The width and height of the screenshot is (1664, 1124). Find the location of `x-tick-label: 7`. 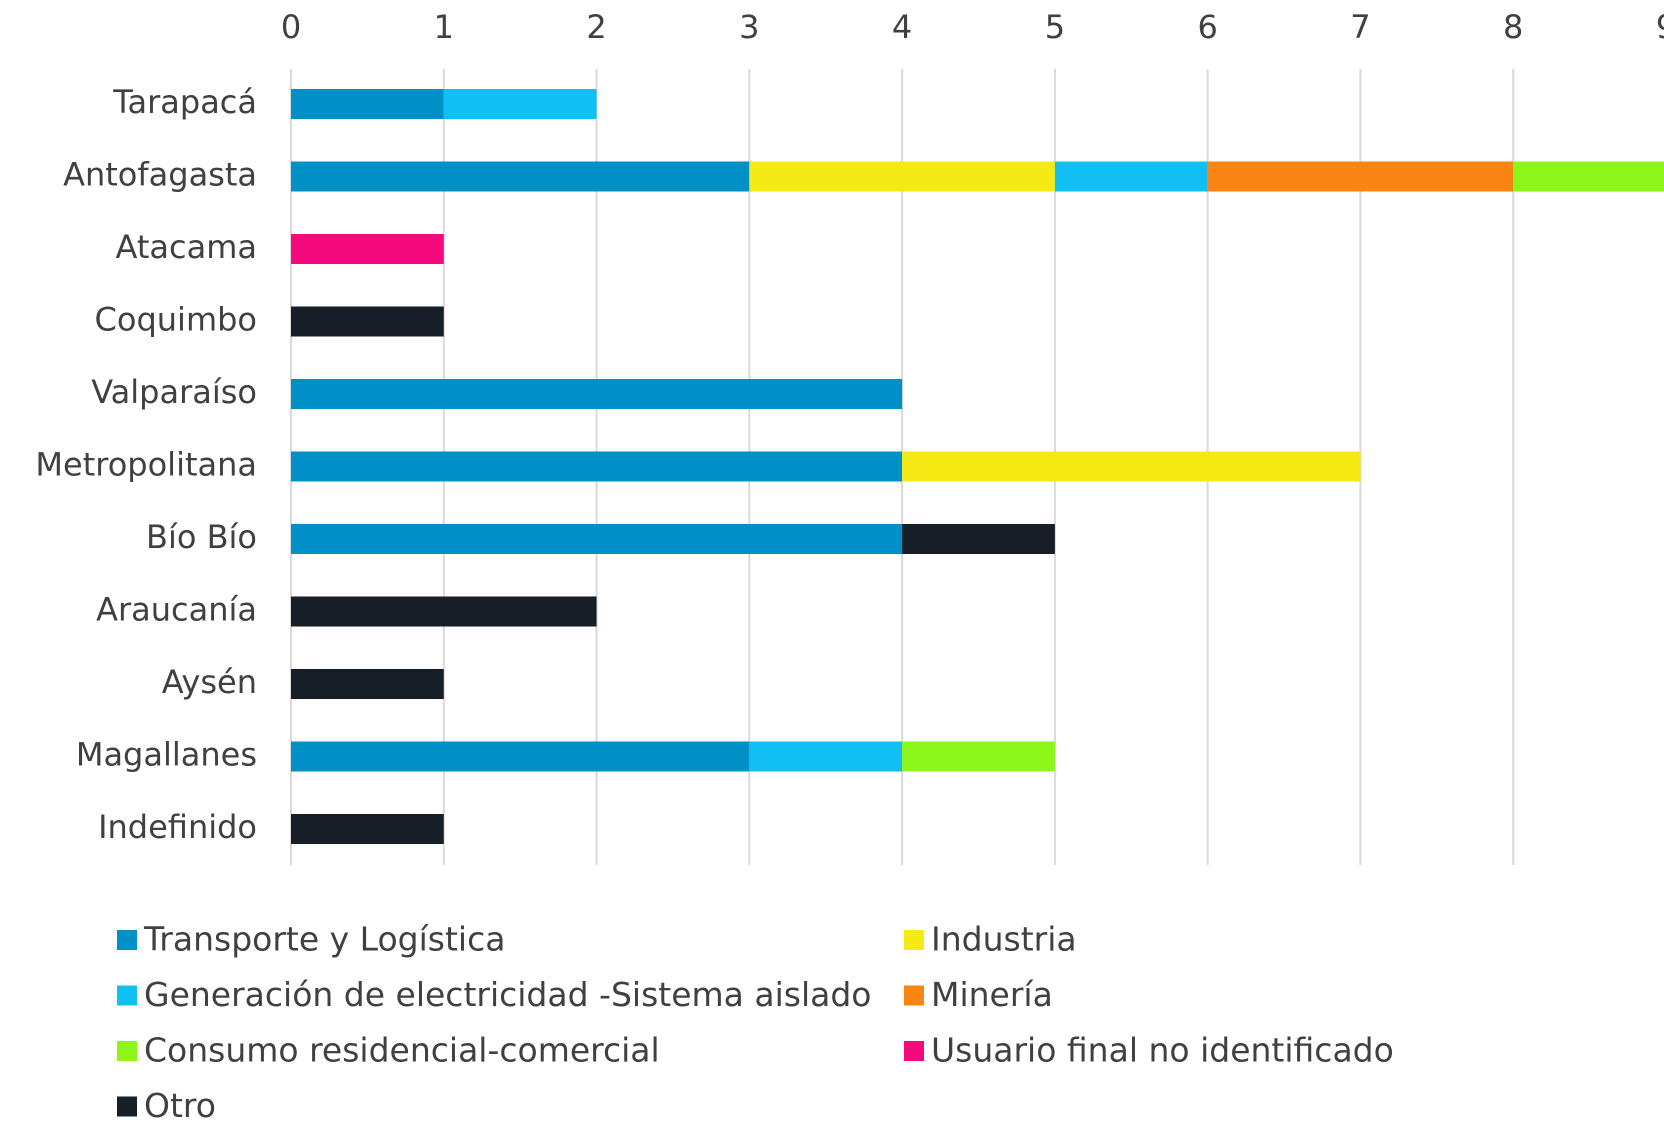

x-tick-label: 7 is located at coordinates (1360, 27).